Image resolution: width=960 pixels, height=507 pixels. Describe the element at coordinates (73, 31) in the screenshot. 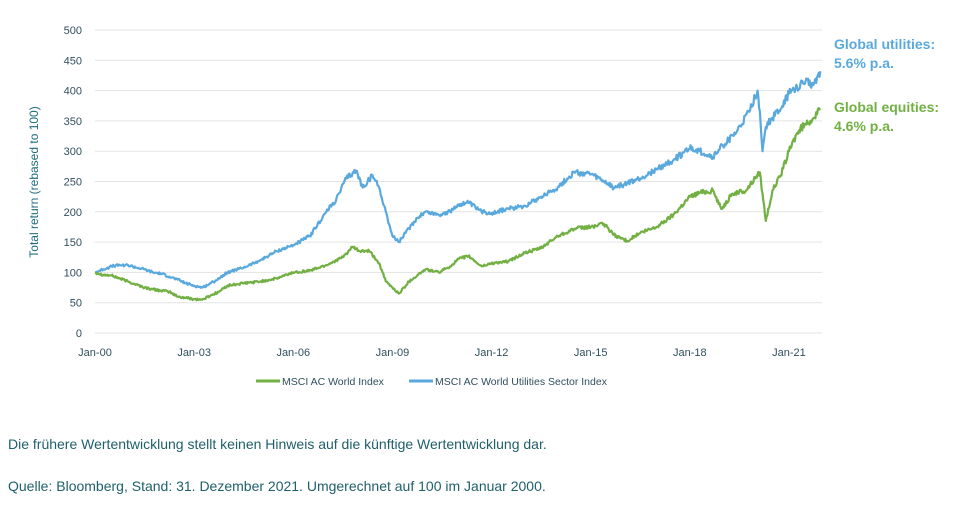

I see `y-tick-label: 500` at that location.